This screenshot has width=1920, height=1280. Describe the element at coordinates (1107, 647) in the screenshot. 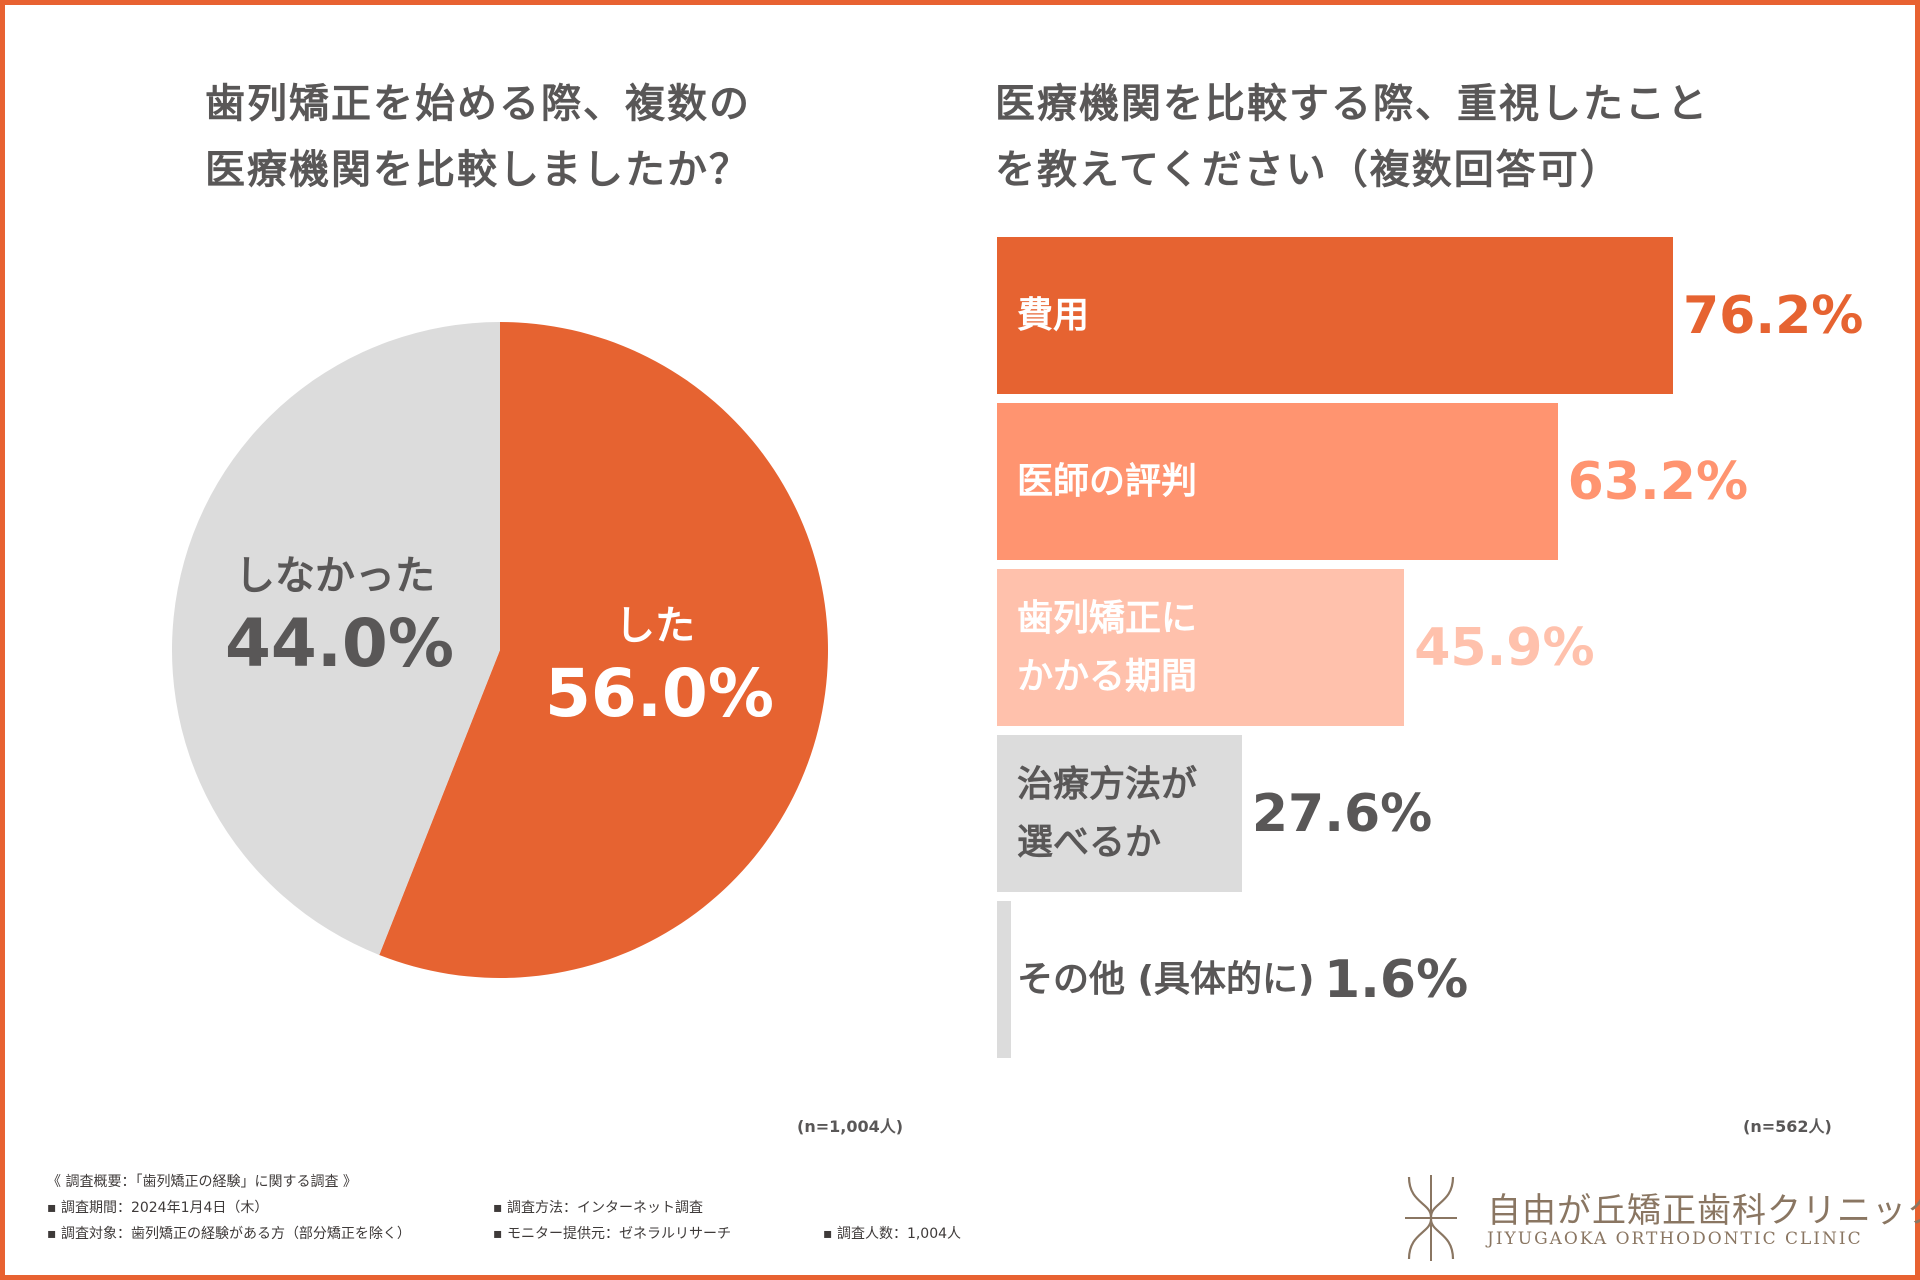

I see `bar-label-2: 歯列矯正にかかる期間` at that location.